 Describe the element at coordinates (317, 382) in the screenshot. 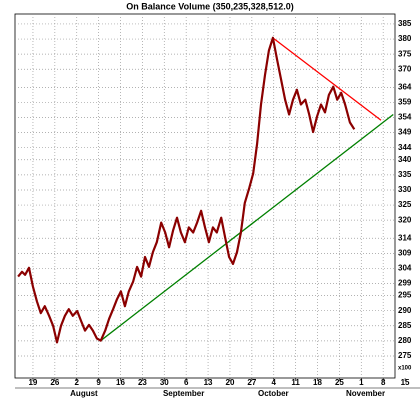

I see `x-tick-label: 18` at that location.